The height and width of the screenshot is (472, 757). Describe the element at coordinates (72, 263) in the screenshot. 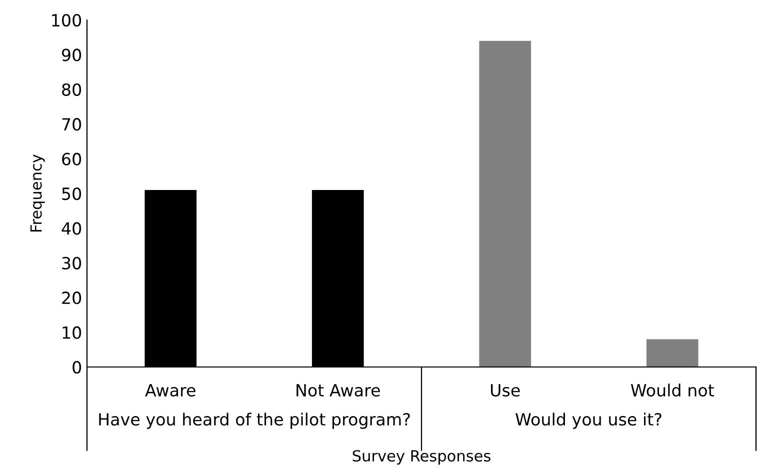

I see `y-tick-label: 30` at that location.